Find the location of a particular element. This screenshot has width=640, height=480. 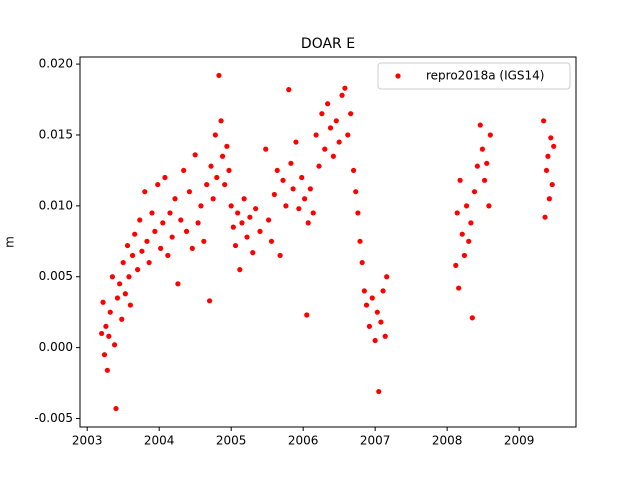

y-tick-label: 0.005 is located at coordinates (56, 276).